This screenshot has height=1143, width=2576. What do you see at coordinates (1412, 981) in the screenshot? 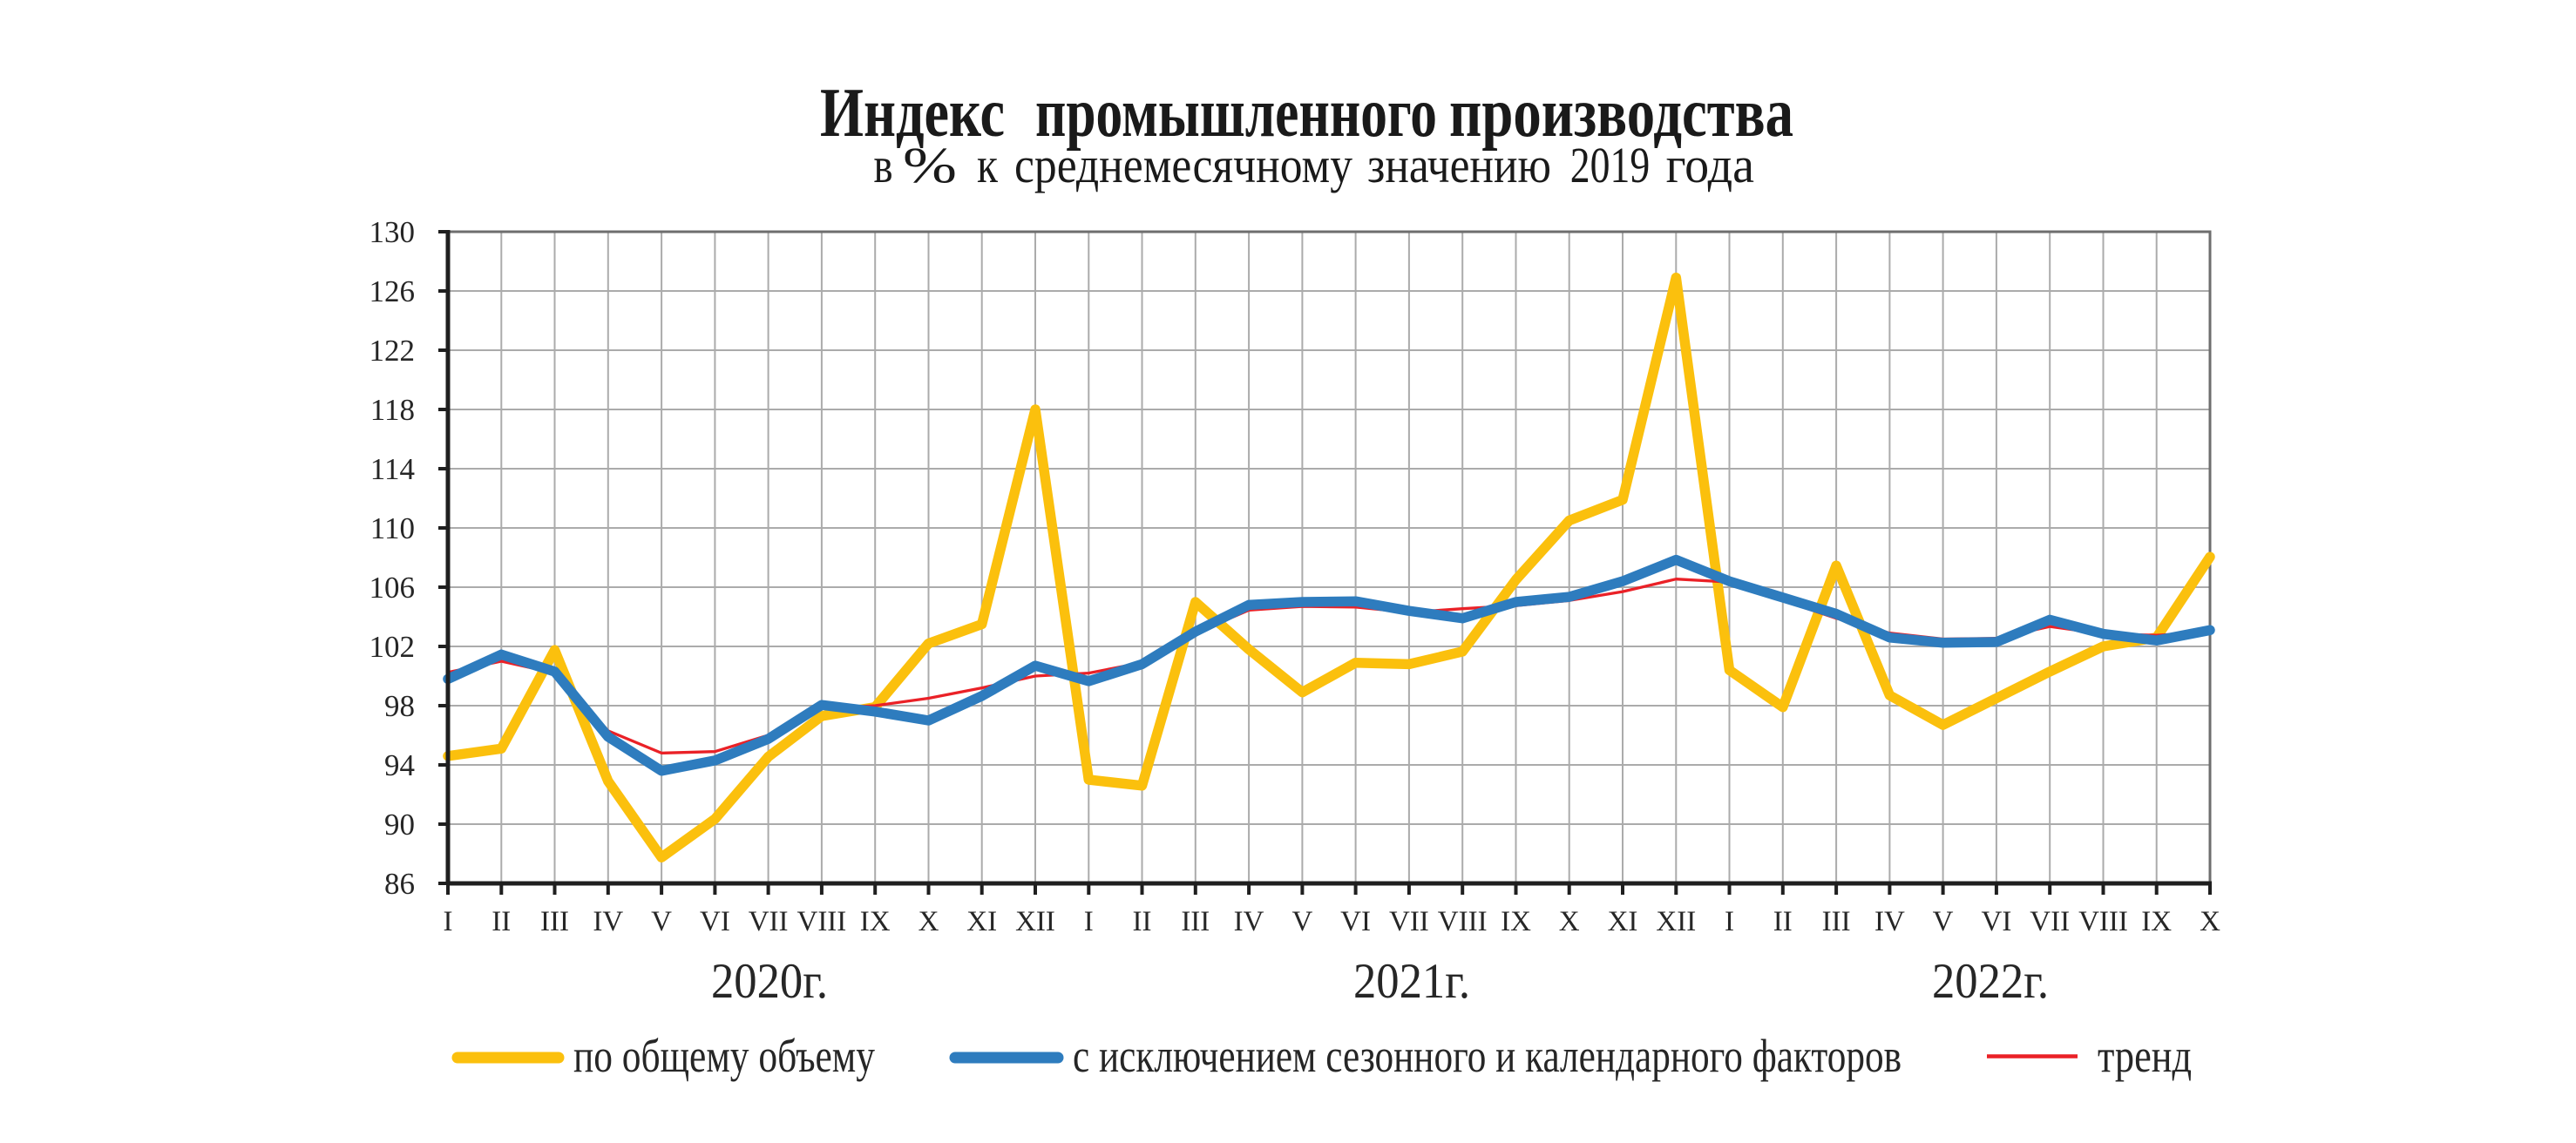
I see `svg-text: 2021г.` at bounding box center [1412, 981].